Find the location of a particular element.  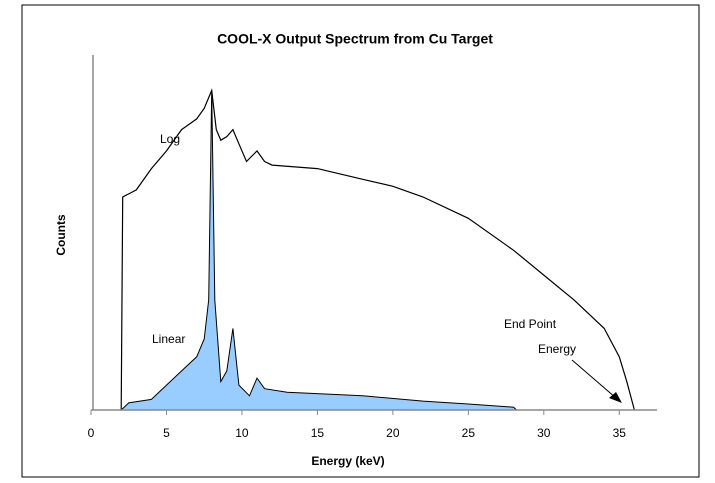

chart-title: COOL-X Output Spectrum from Cu Target is located at coordinates (355, 39).